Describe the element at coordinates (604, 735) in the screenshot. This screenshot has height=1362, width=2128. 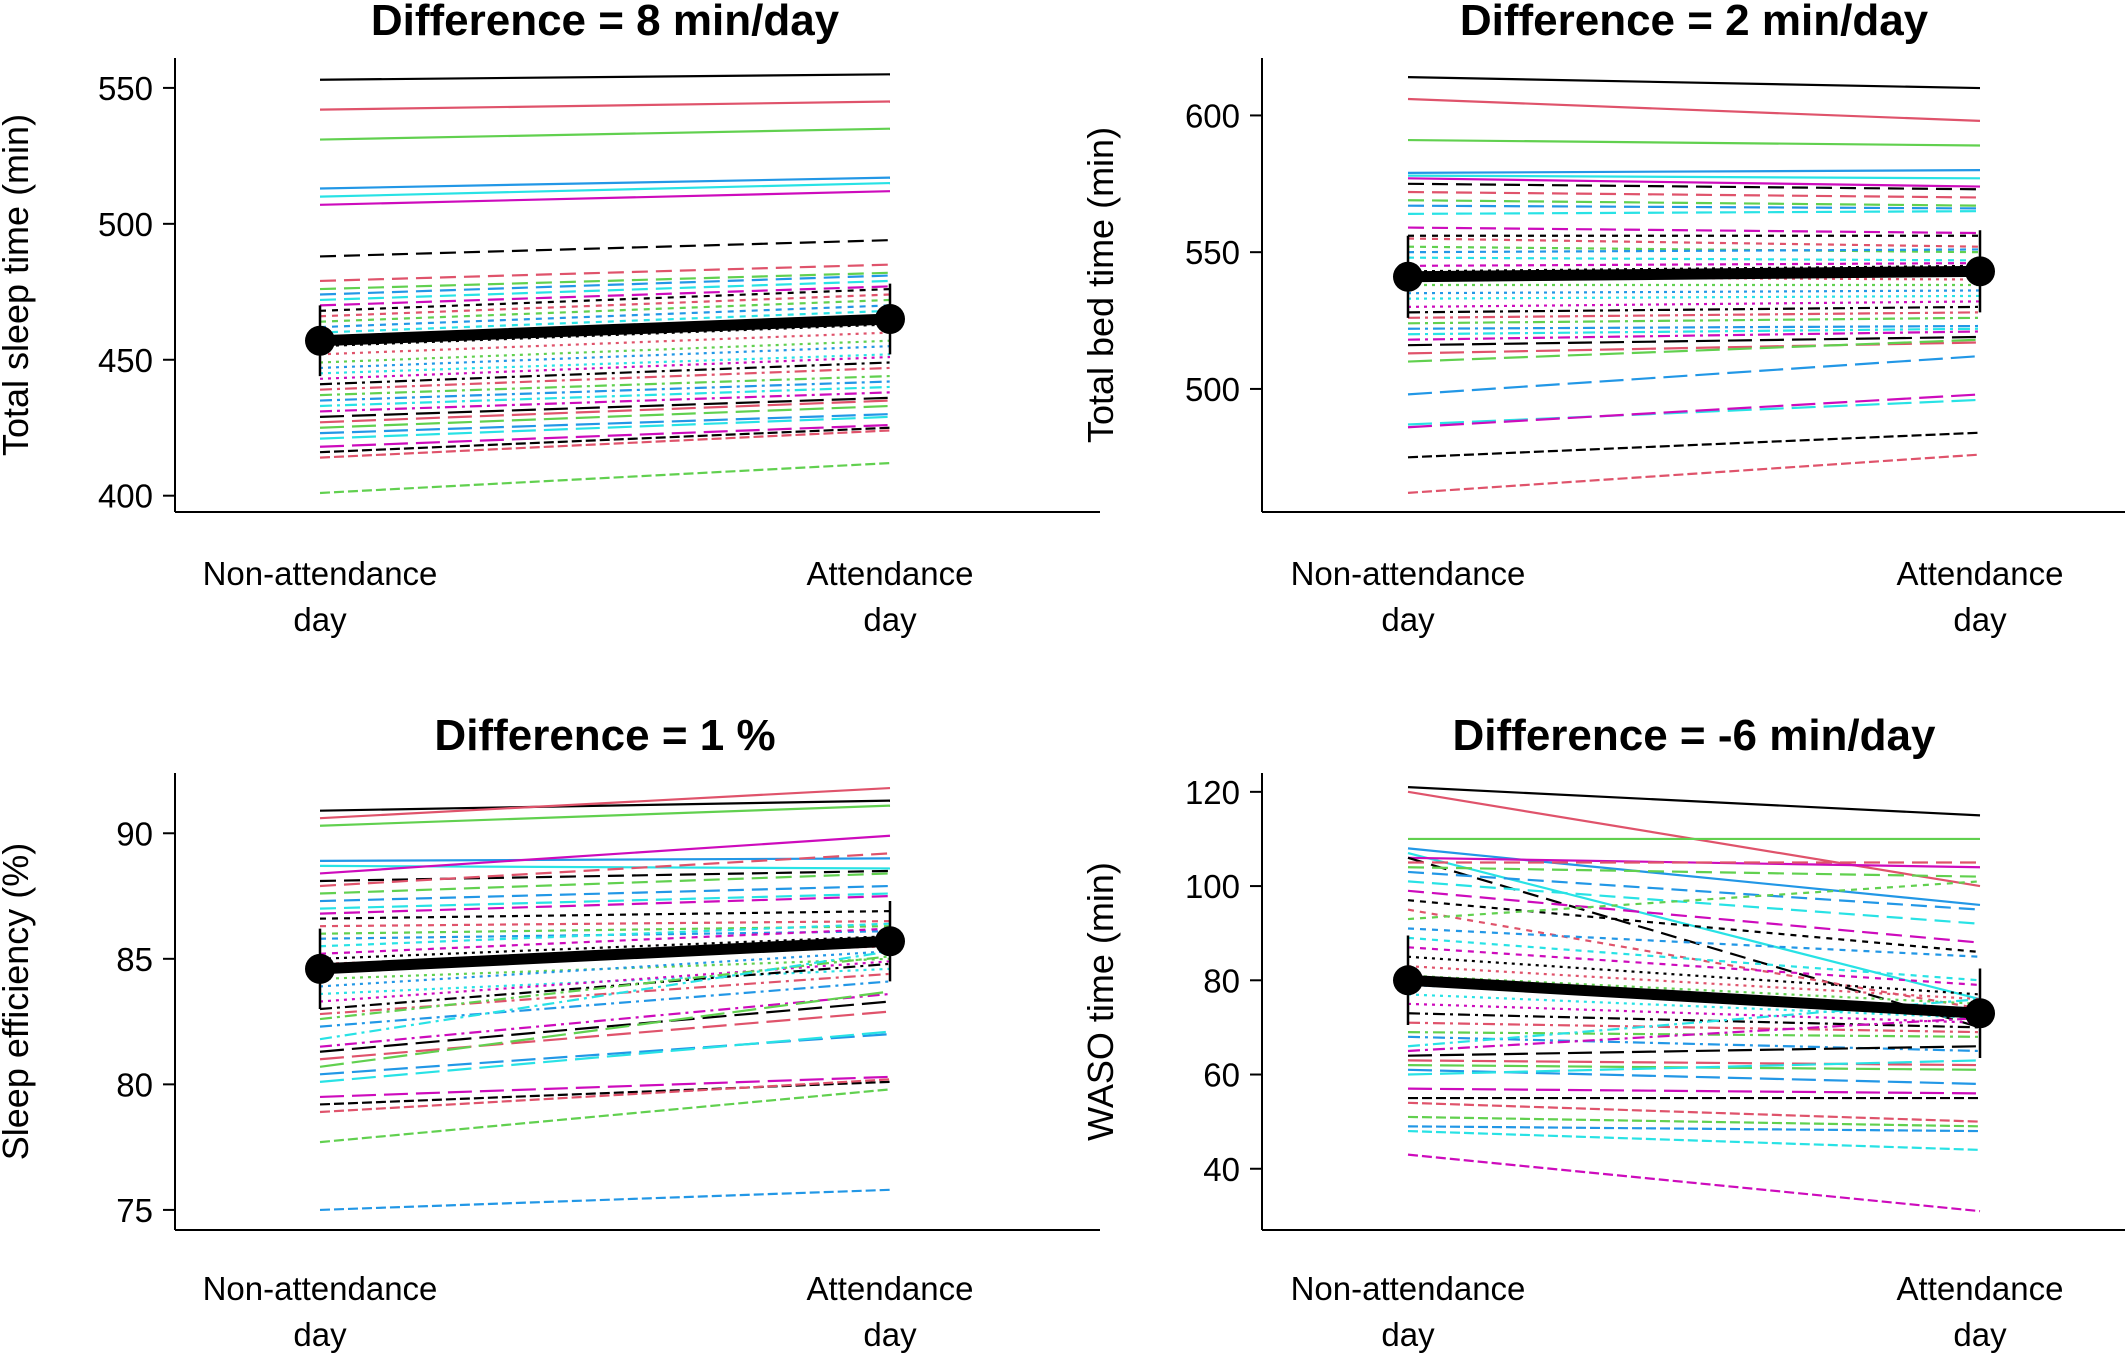
I see `panel-title: Difference = 1 %` at that location.